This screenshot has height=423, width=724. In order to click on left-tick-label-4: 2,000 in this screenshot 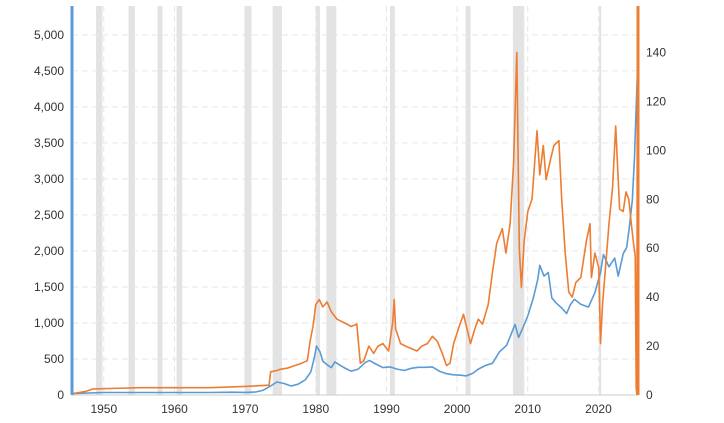, I will do `click(49, 251)`.